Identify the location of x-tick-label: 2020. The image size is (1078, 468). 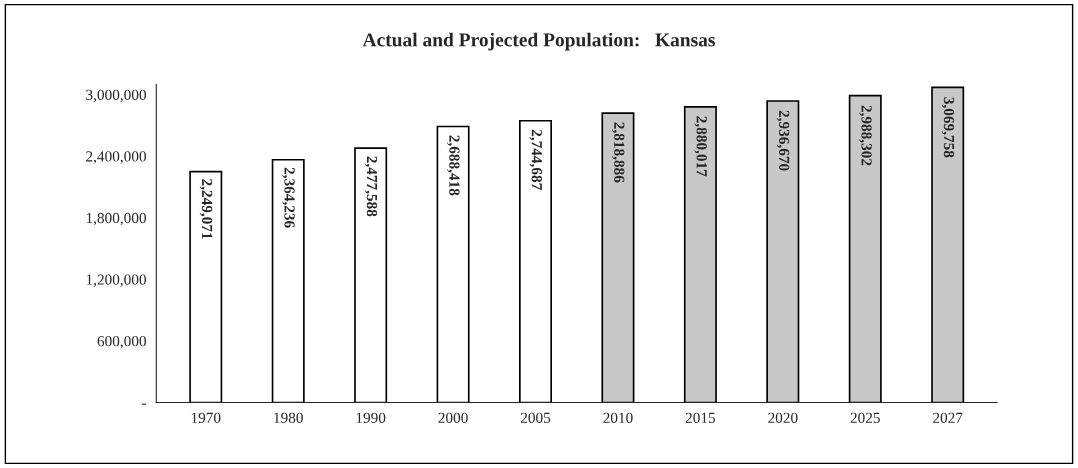
(783, 417).